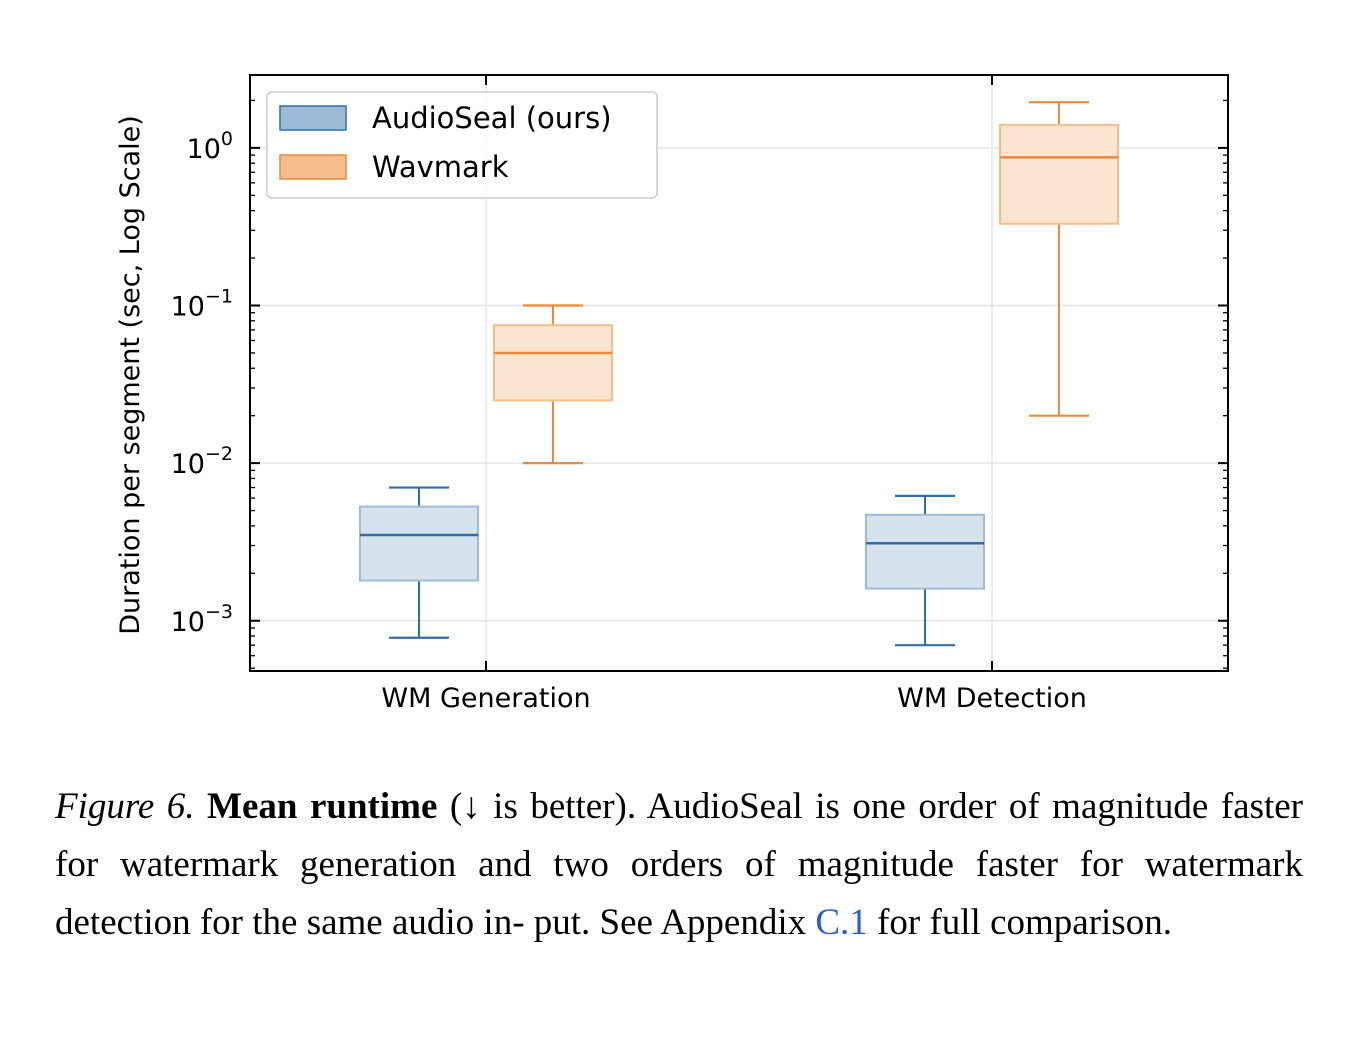 Image resolution: width=1348 pixels, height=1058 pixels. What do you see at coordinates (202, 383) in the screenshot?
I see `y-tick-labels: 10⁻³ 10⁻² 10⁻¹ 10⁰` at bounding box center [202, 383].